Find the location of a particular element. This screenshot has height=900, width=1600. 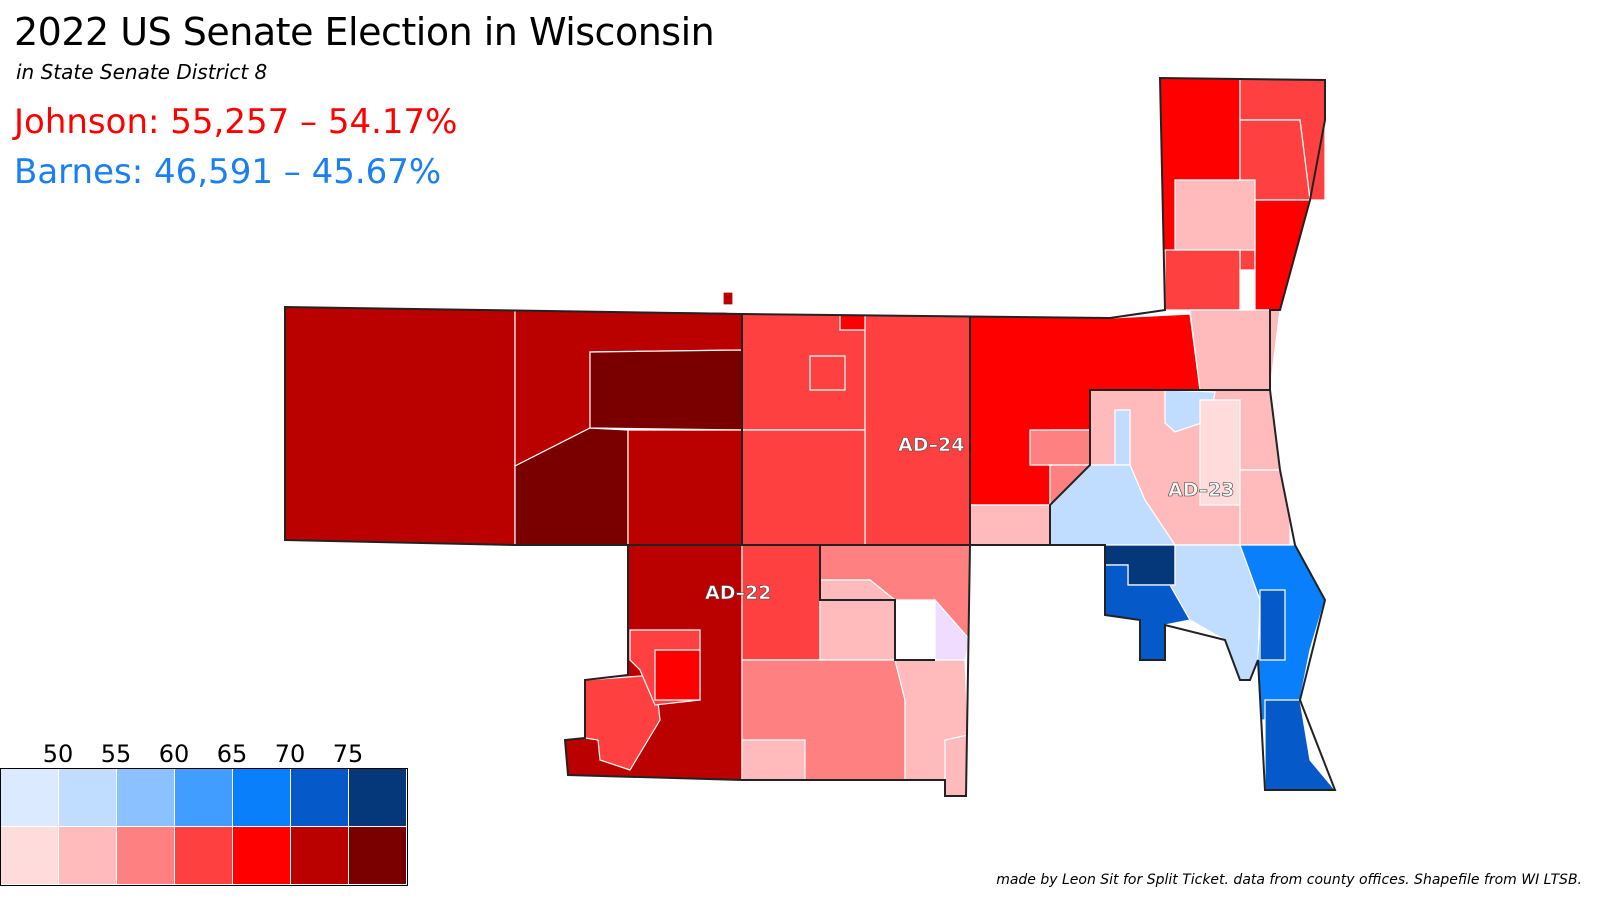

legend-tick: 50 is located at coordinates (58, 754).